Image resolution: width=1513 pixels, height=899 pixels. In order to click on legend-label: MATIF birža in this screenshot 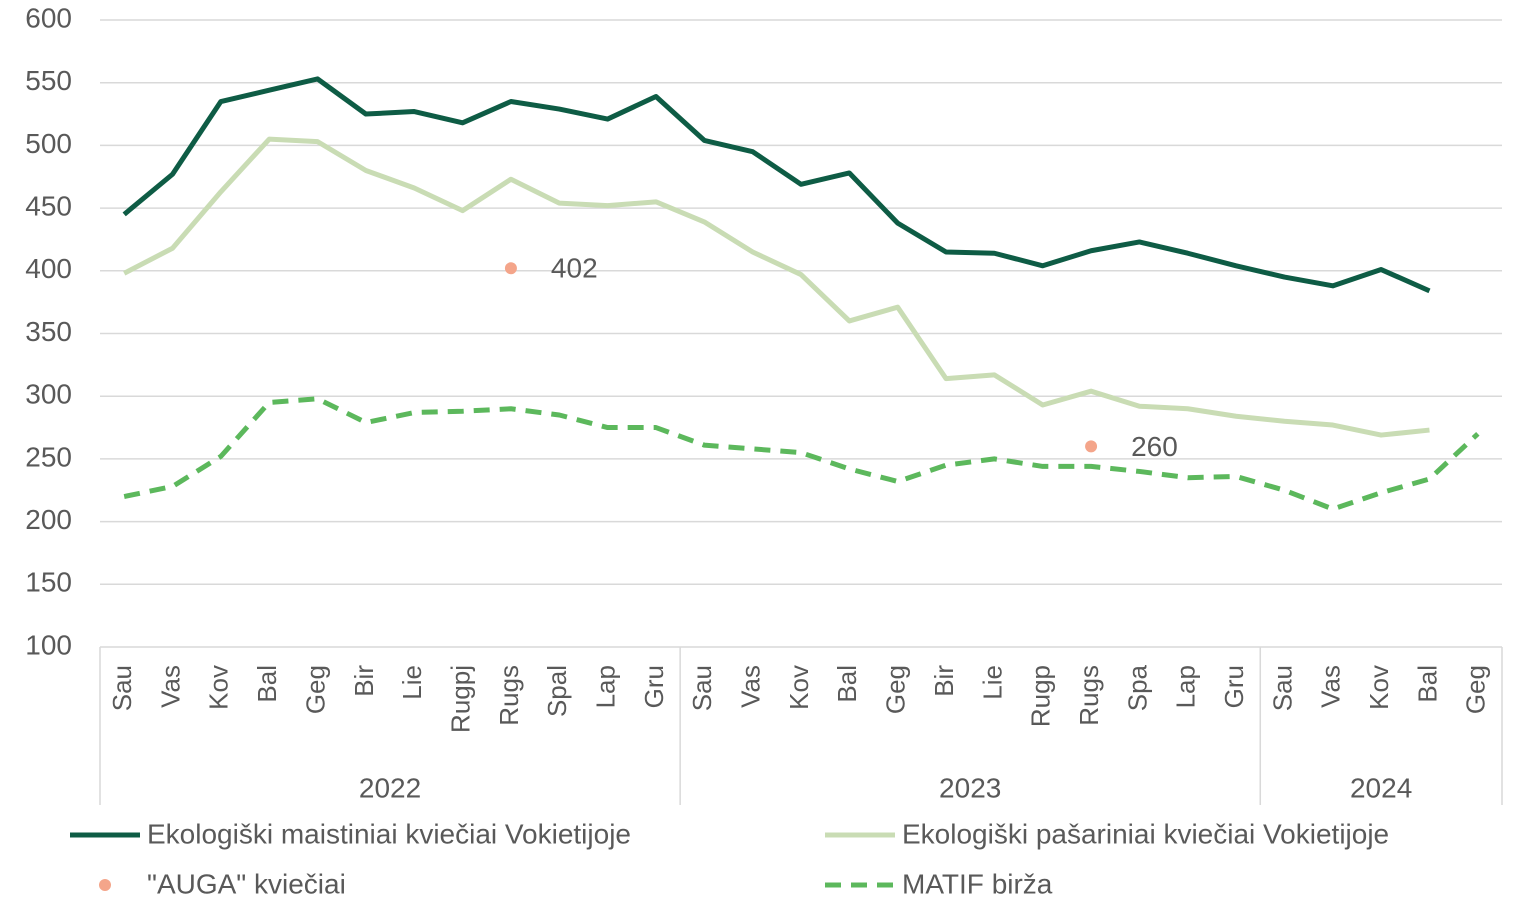, I will do `click(977, 883)`.